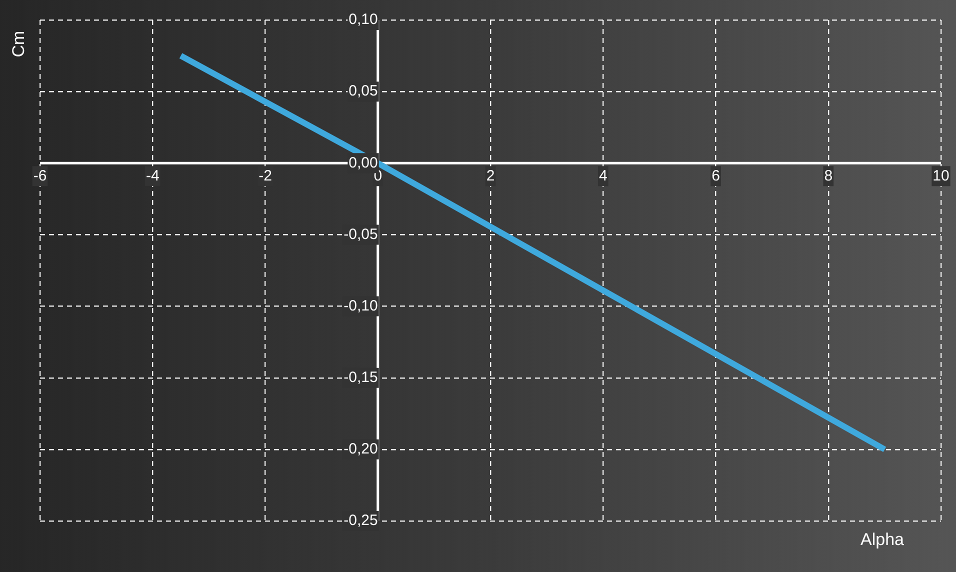 This screenshot has height=572, width=956. I want to click on y-tick-label: 0,00, so click(363, 163).